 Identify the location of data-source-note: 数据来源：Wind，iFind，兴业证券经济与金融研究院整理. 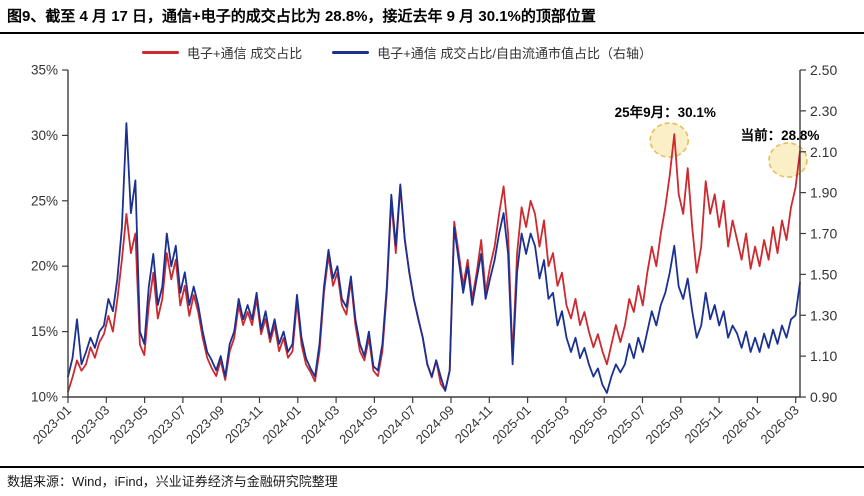
(172, 481).